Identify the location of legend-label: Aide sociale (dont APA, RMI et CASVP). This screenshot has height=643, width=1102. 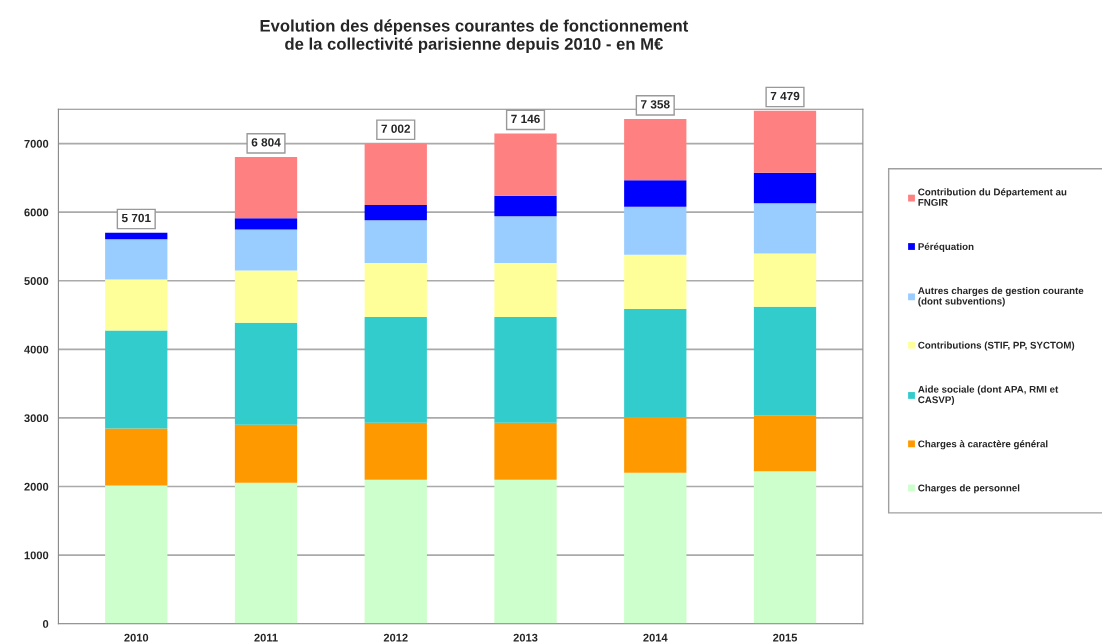
(988, 395).